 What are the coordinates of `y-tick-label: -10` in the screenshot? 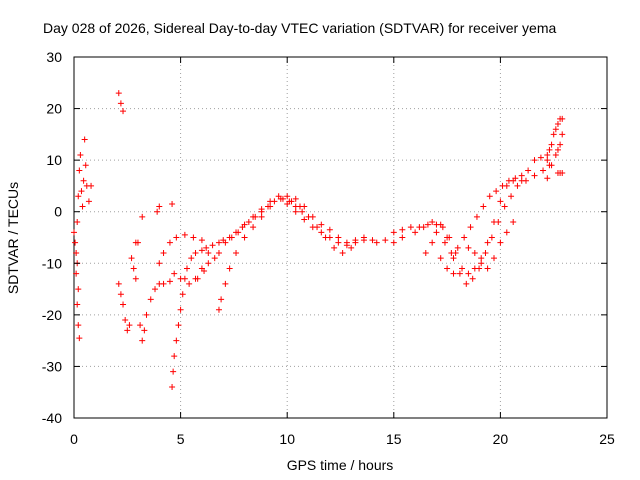 It's located at (52, 263).